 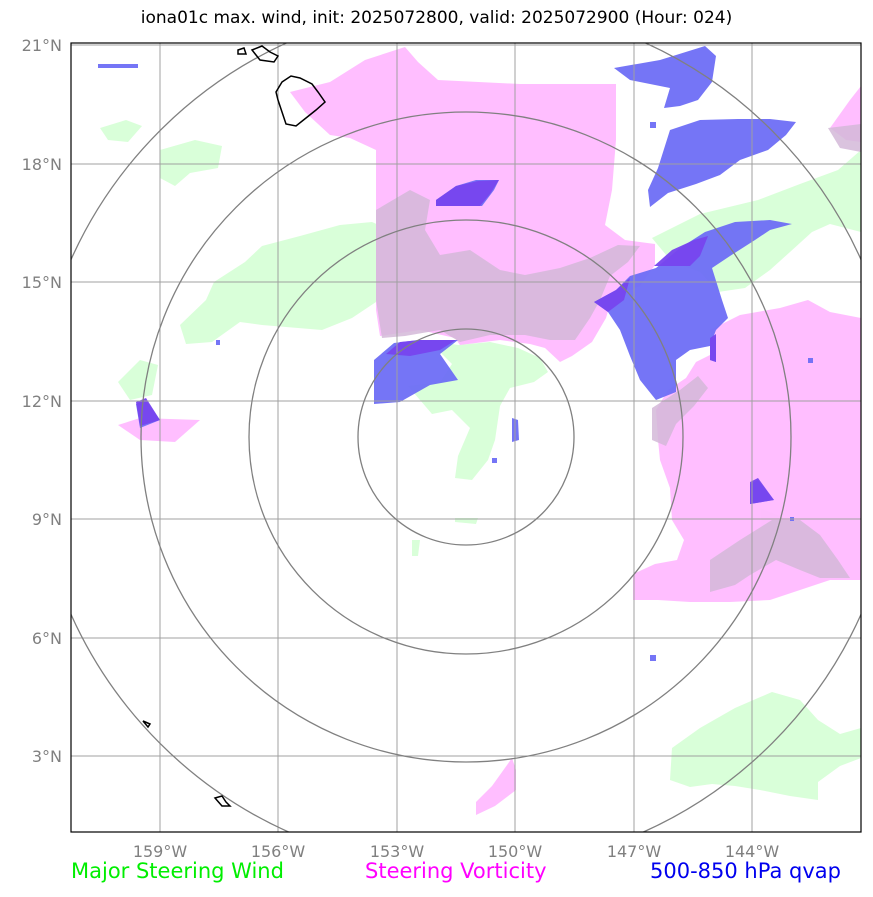 I want to click on lon-tick-153w: 153°W, so click(x=397, y=851).